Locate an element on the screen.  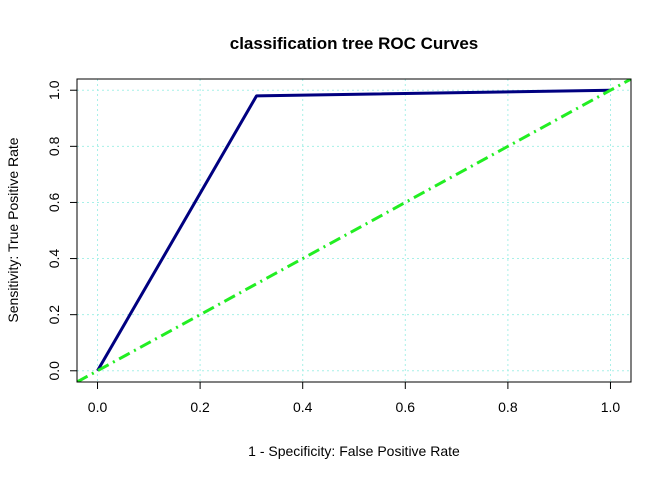
x-axis: 0.0 0.2 0.4 0.6 0.8 1.0 is located at coordinates (354, 398).